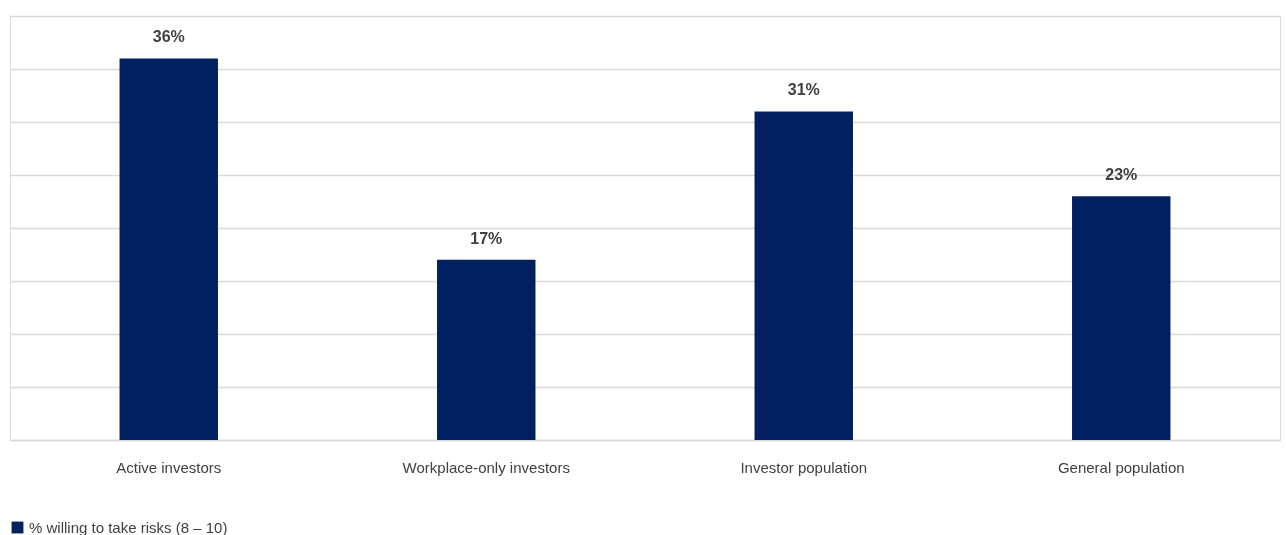 This screenshot has height=535, width=1286. What do you see at coordinates (486, 238) in the screenshot?
I see `data-label: 17%` at bounding box center [486, 238].